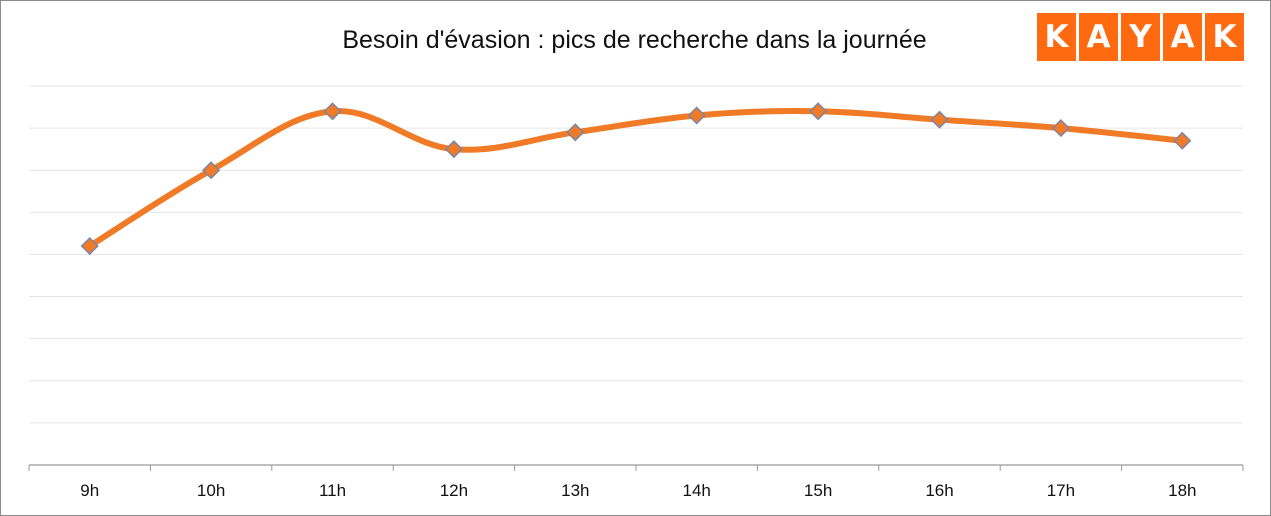 The image size is (1271, 516). I want to click on x-tick-label: 17h, so click(1061, 490).